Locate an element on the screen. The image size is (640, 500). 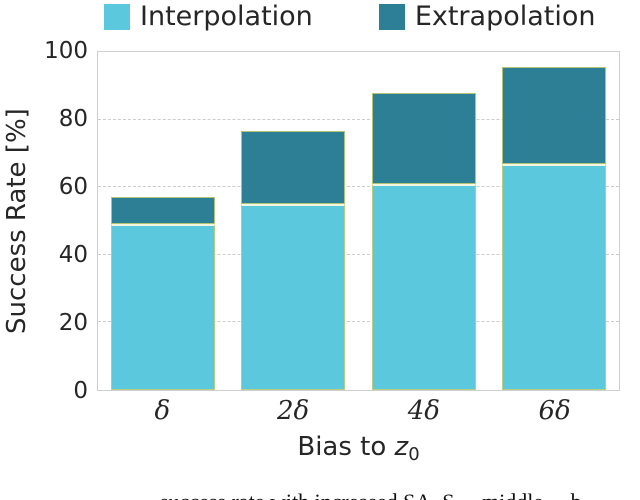
x-tick-4δ: 4δ is located at coordinates (423, 411).